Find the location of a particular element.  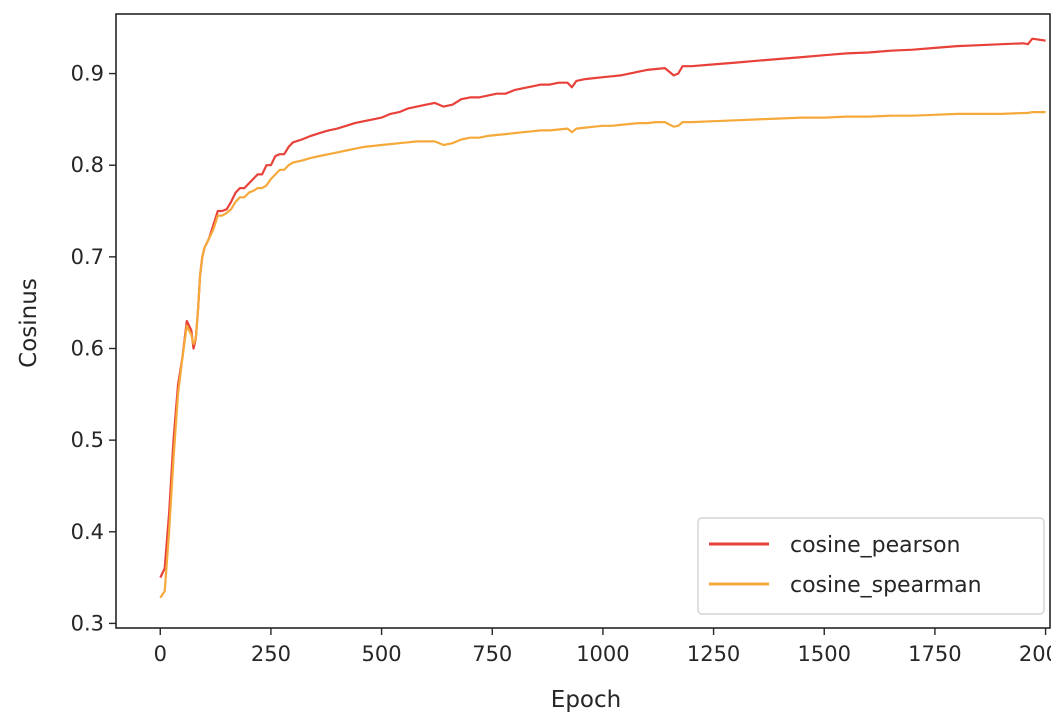

legend: cosine_pearson cosine_spearman is located at coordinates (871, 566).